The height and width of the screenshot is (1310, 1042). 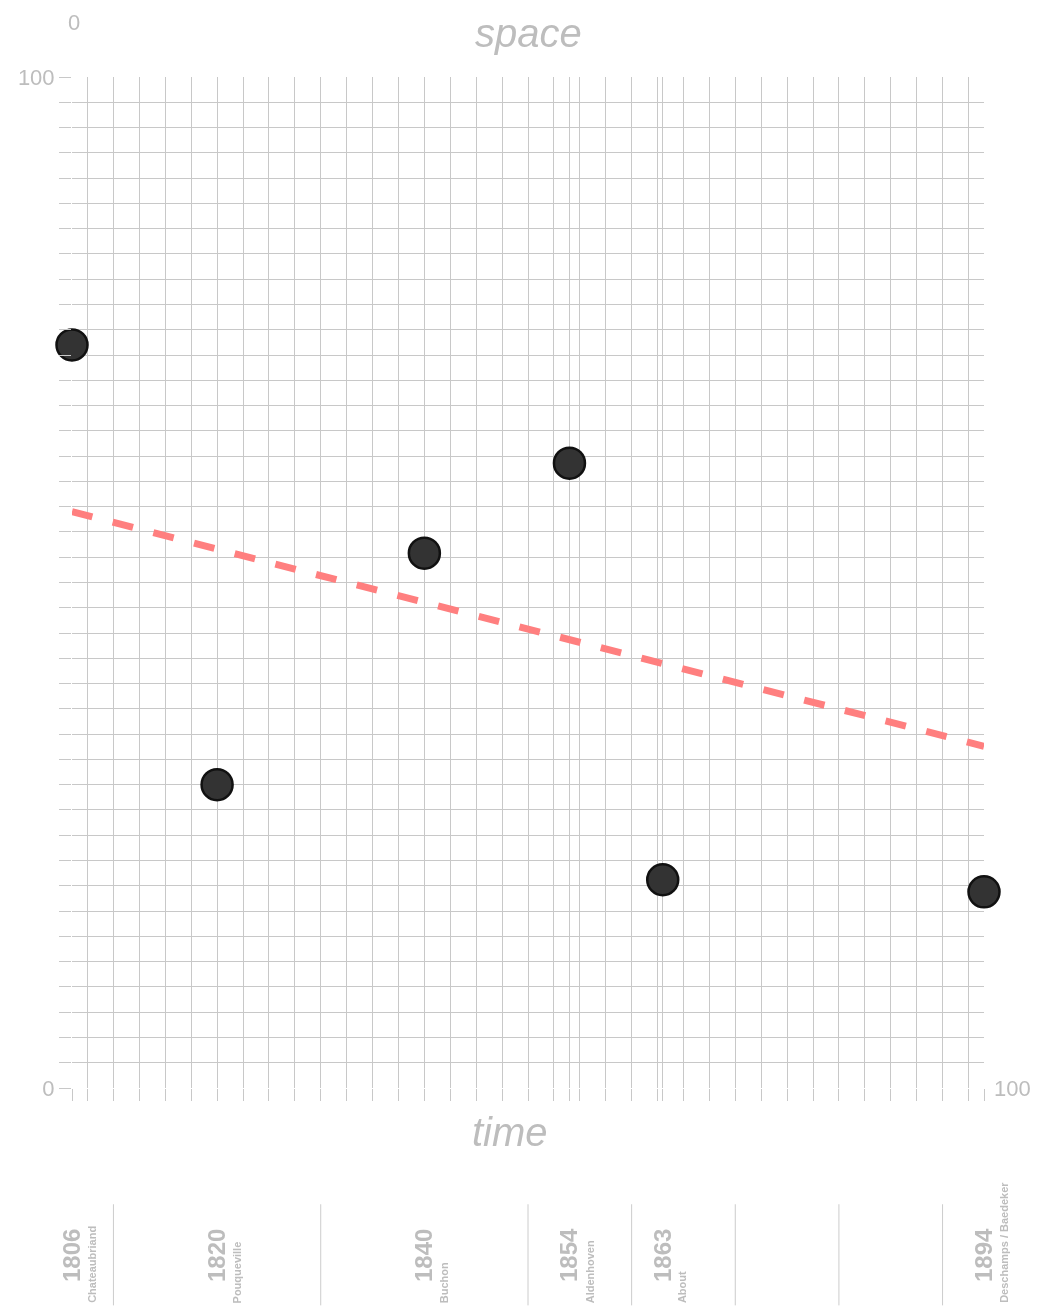 What do you see at coordinates (1004, 1242) in the screenshot?
I see `text: Deschamps / Baedeker` at bounding box center [1004, 1242].